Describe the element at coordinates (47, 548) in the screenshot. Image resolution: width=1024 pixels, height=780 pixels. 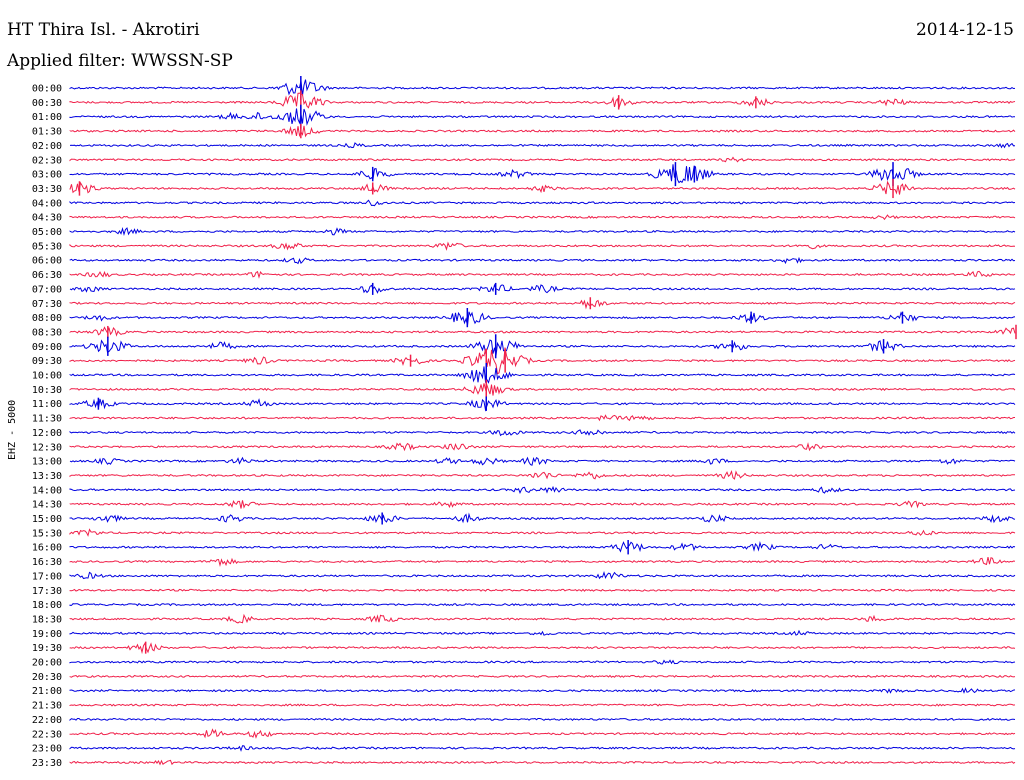
I see `time-label: 16:00` at that location.